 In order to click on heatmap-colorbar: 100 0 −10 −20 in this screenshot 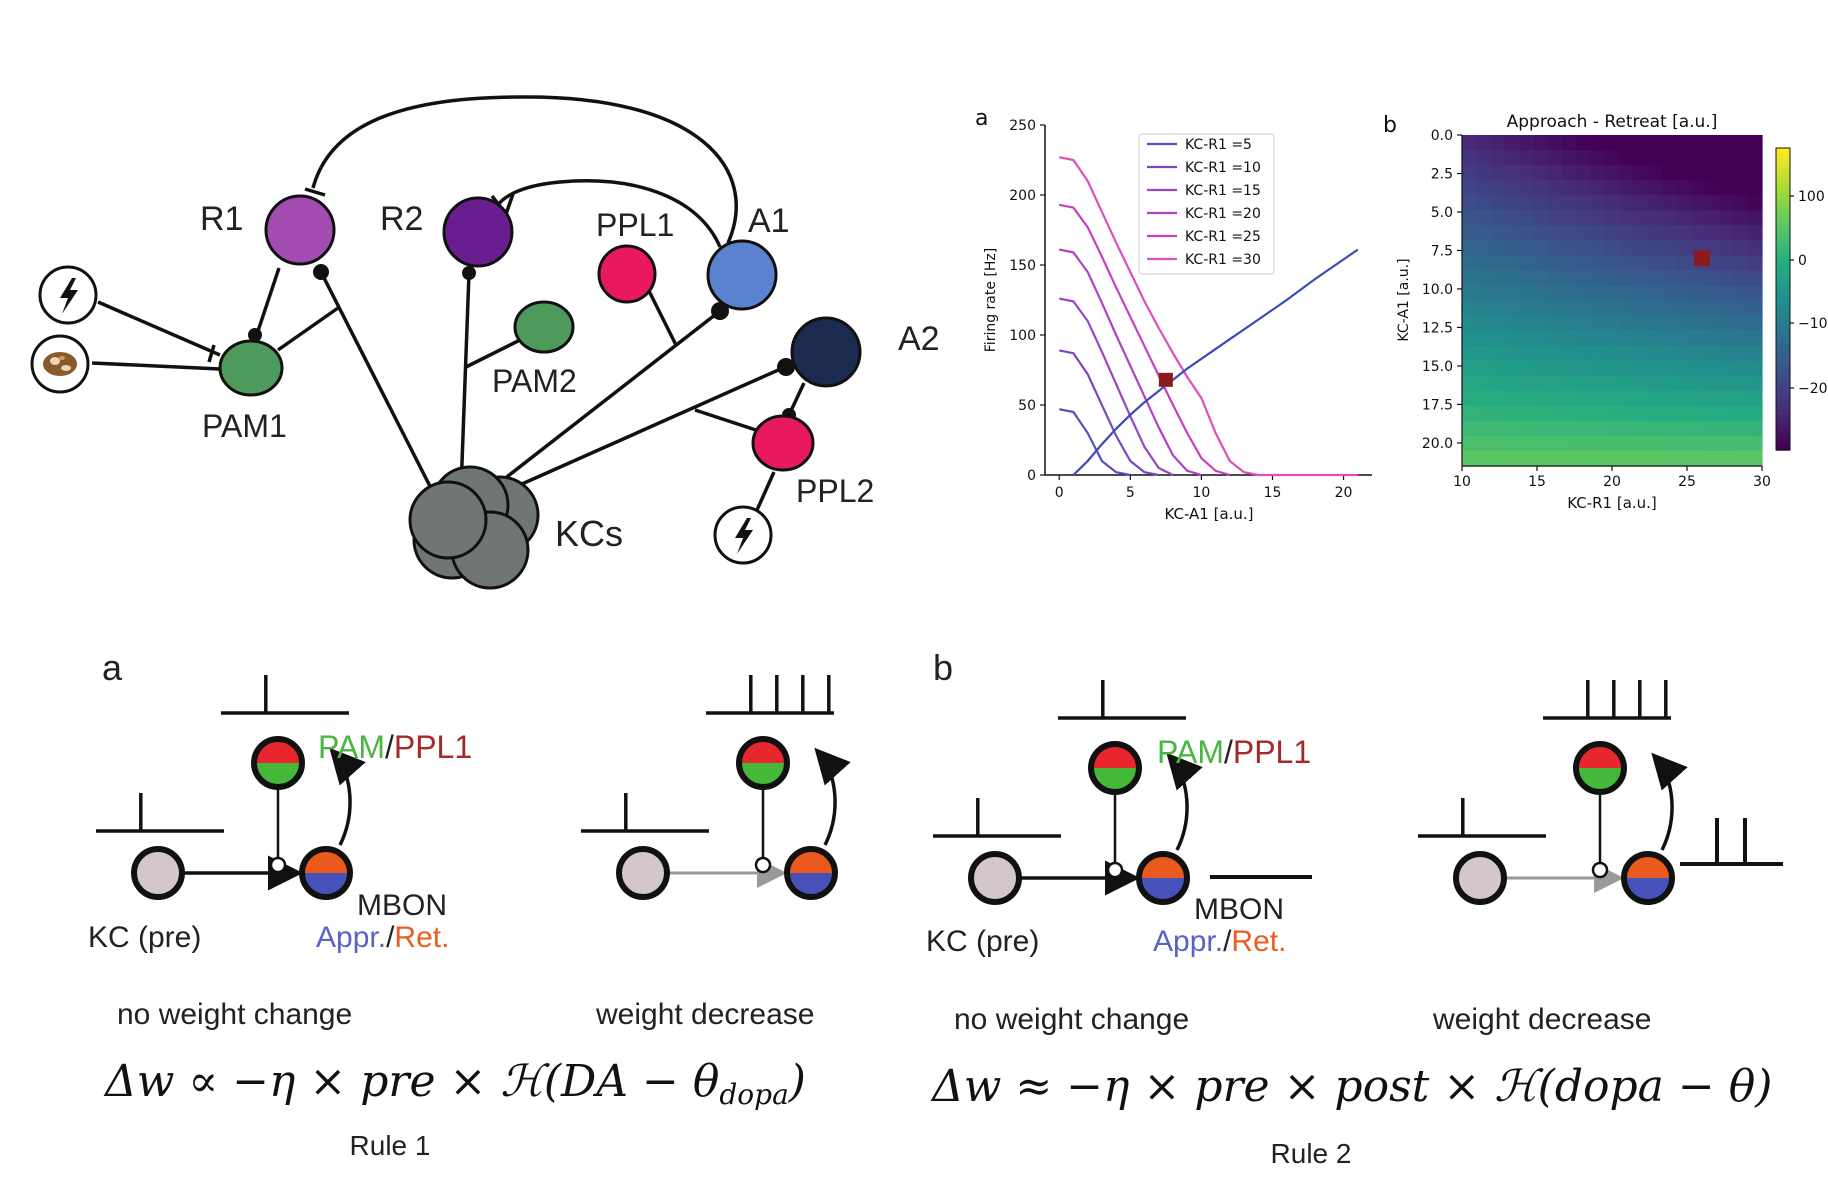, I will do `click(1801, 299)`.